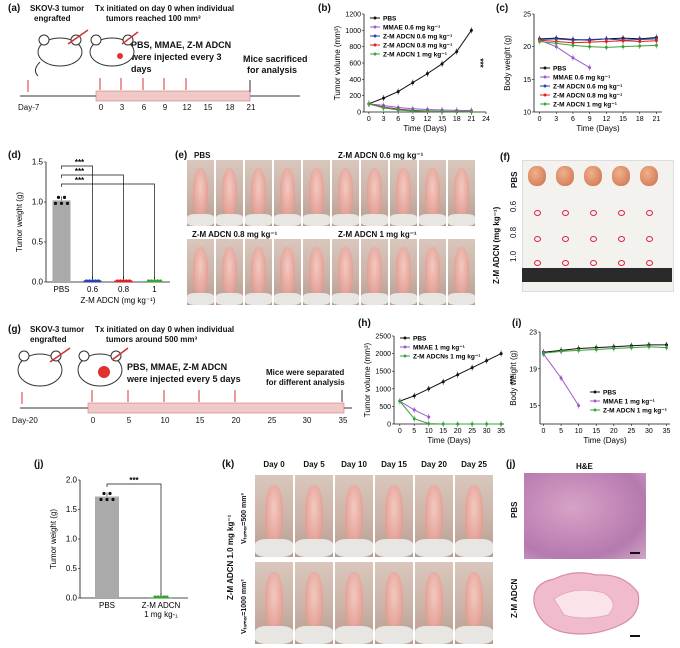  Describe the element at coordinates (472, 431) in the screenshot. I see `x-tick-label: 25` at that location.